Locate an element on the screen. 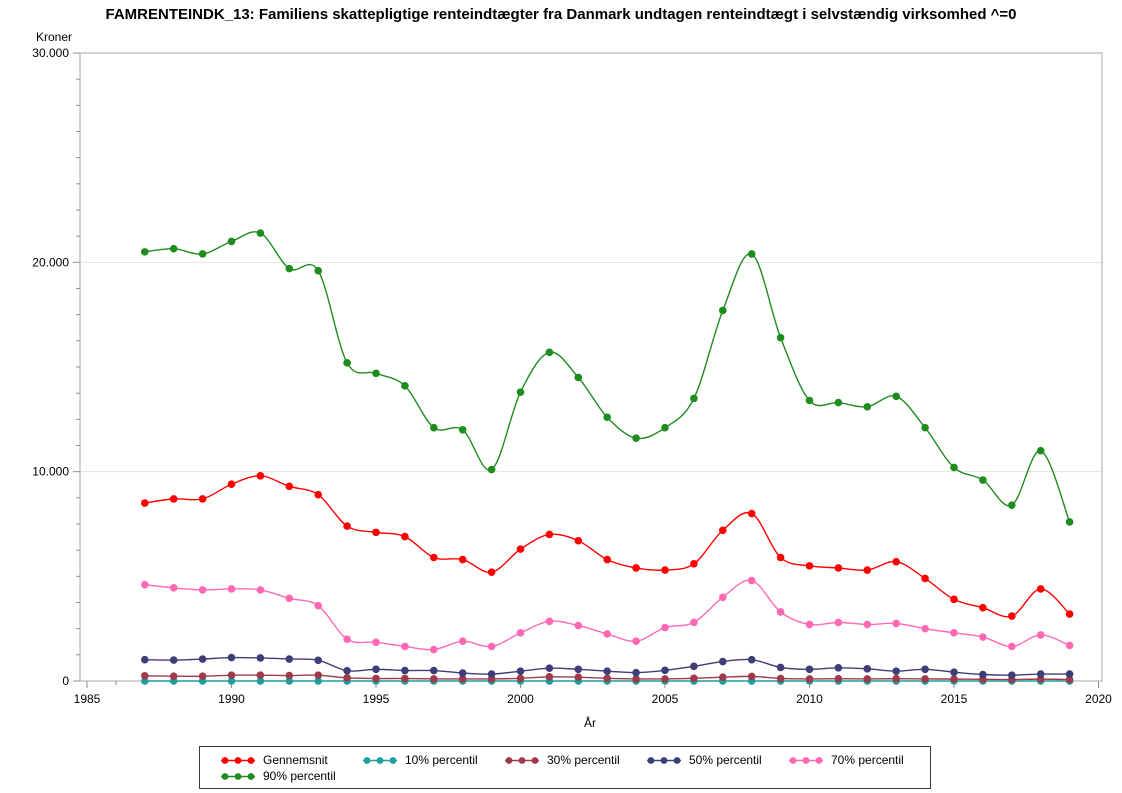 The image size is (1122, 793). legend-item-gennemsnit: Gennemsnit is located at coordinates (291, 760).